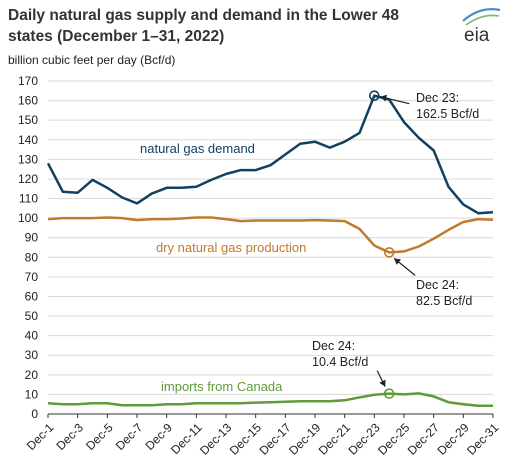  Describe the element at coordinates (69, 436) in the screenshot. I see `x-tick-label: Dec-3` at that location.